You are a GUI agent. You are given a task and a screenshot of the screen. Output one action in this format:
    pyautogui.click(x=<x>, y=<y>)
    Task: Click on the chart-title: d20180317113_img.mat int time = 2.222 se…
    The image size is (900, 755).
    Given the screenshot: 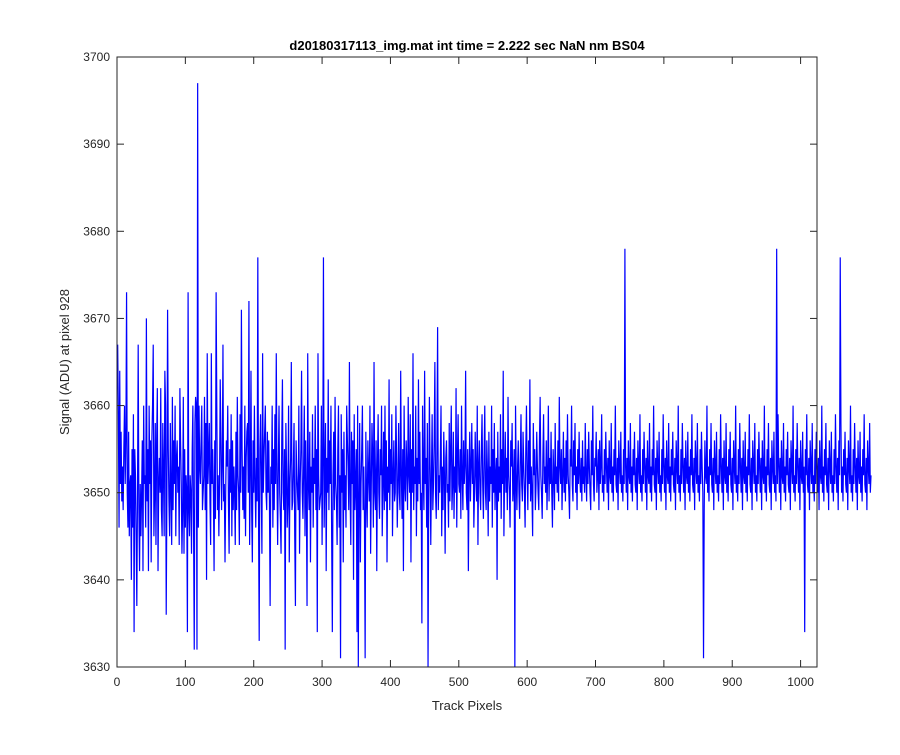 What is the action you would take?
    pyautogui.click(x=467, y=45)
    